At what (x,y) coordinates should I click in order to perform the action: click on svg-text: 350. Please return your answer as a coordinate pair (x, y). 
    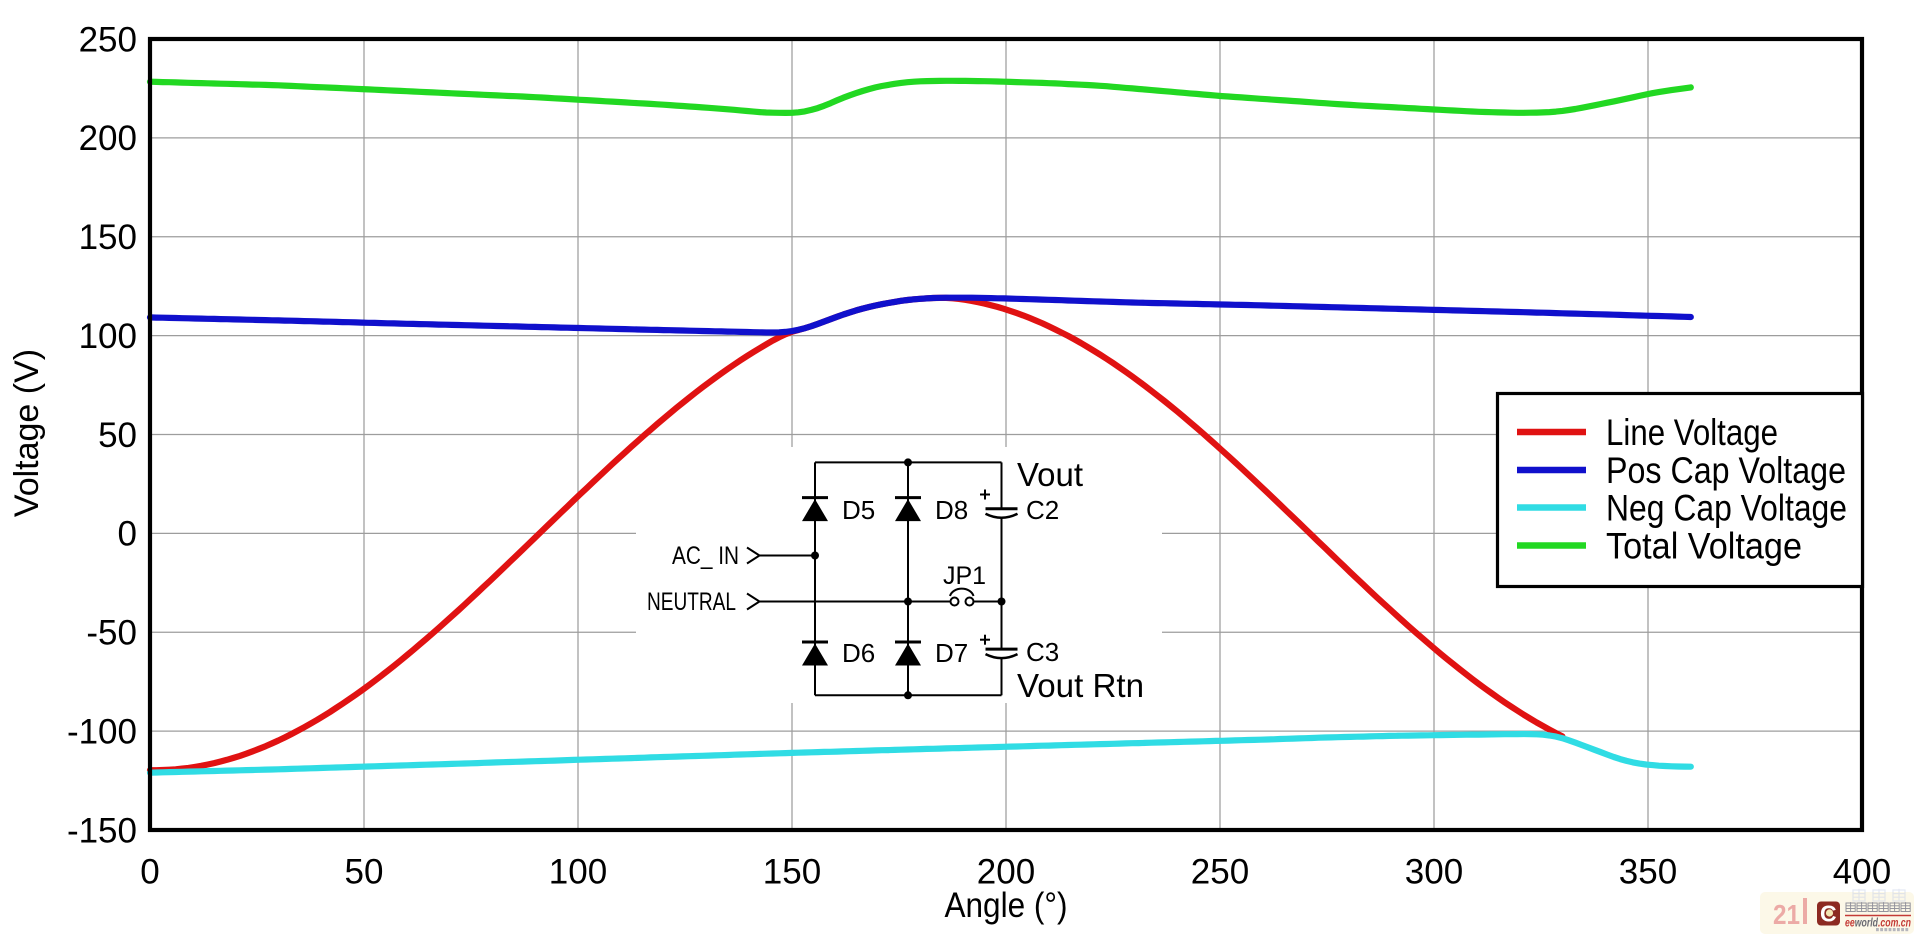
    Looking at the image, I should click on (1648, 872).